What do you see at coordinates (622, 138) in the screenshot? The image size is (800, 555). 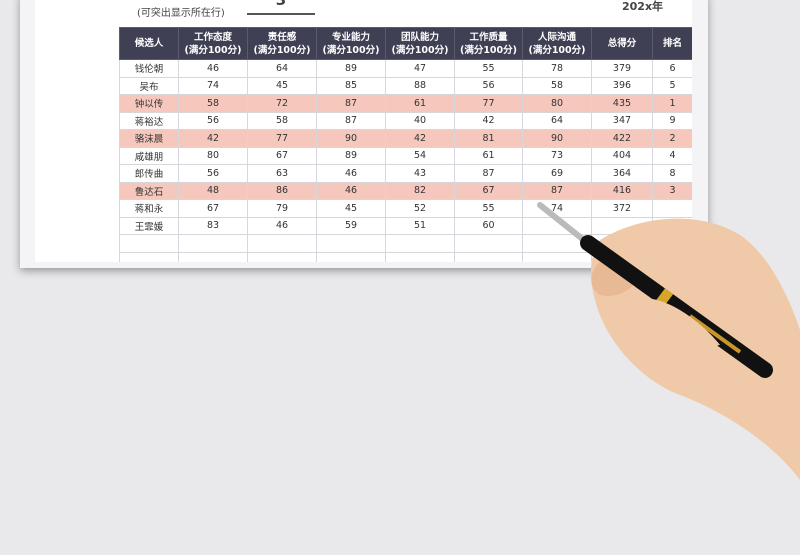 I see `table-cell: 422` at bounding box center [622, 138].